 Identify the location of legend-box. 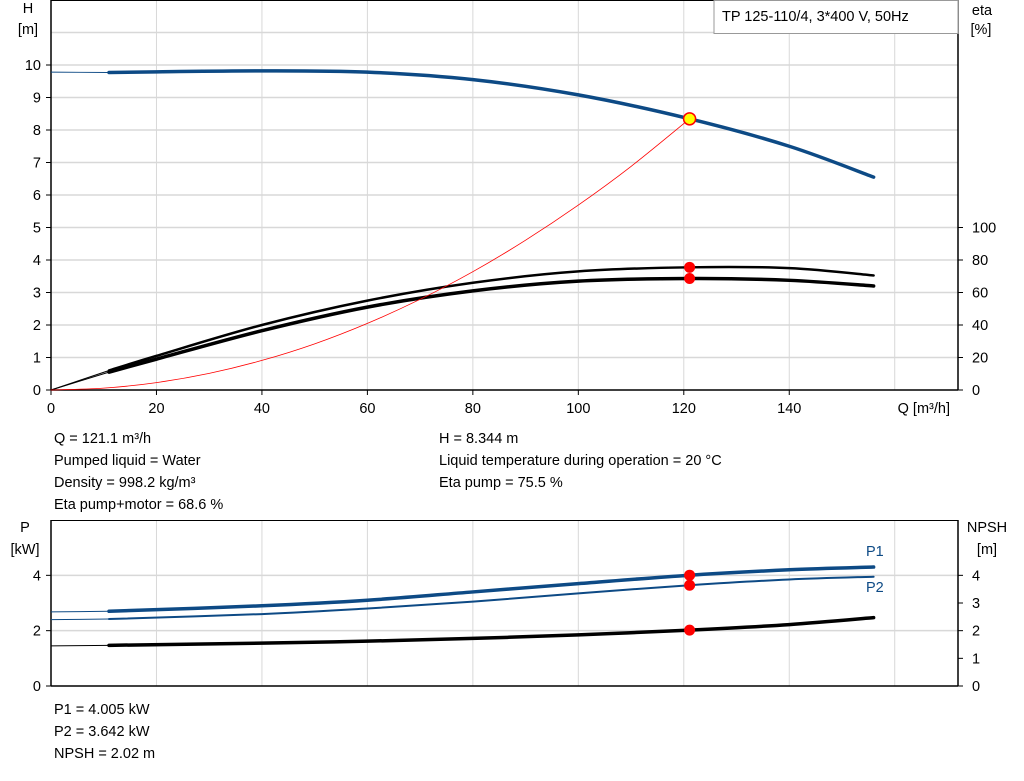
(836, 17).